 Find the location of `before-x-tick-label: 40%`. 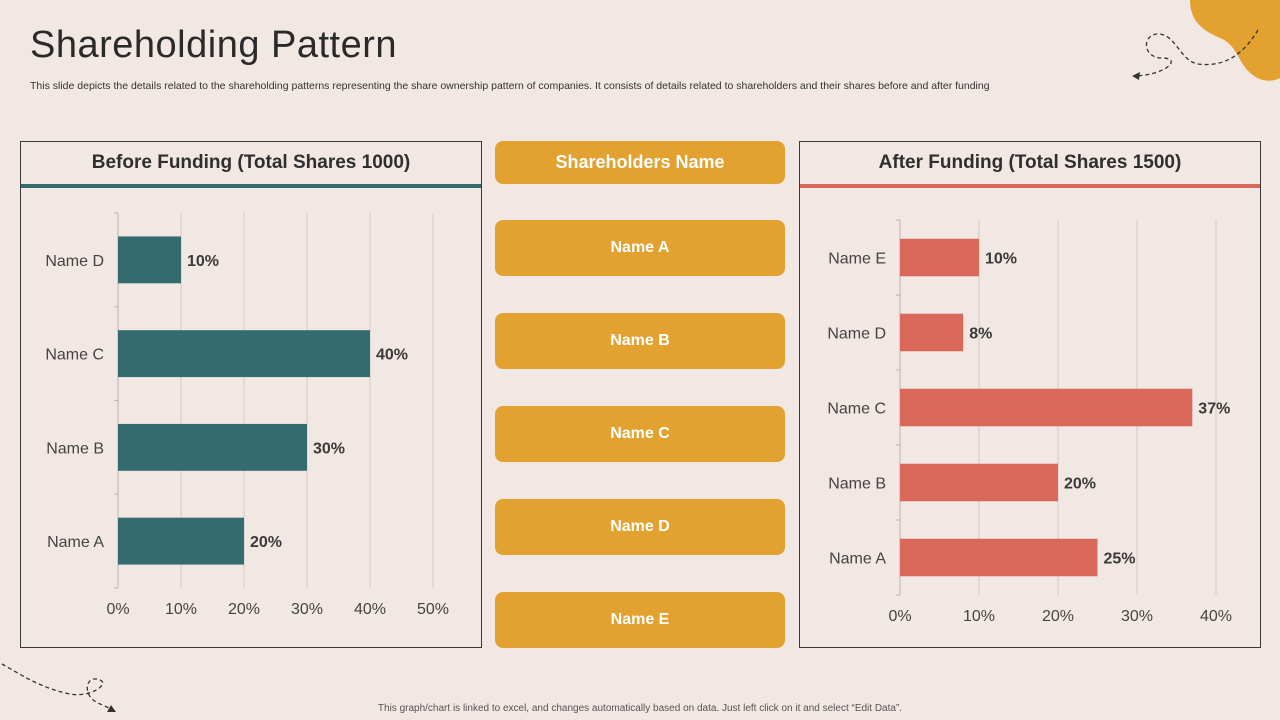

before-x-tick-label: 40% is located at coordinates (370, 609).